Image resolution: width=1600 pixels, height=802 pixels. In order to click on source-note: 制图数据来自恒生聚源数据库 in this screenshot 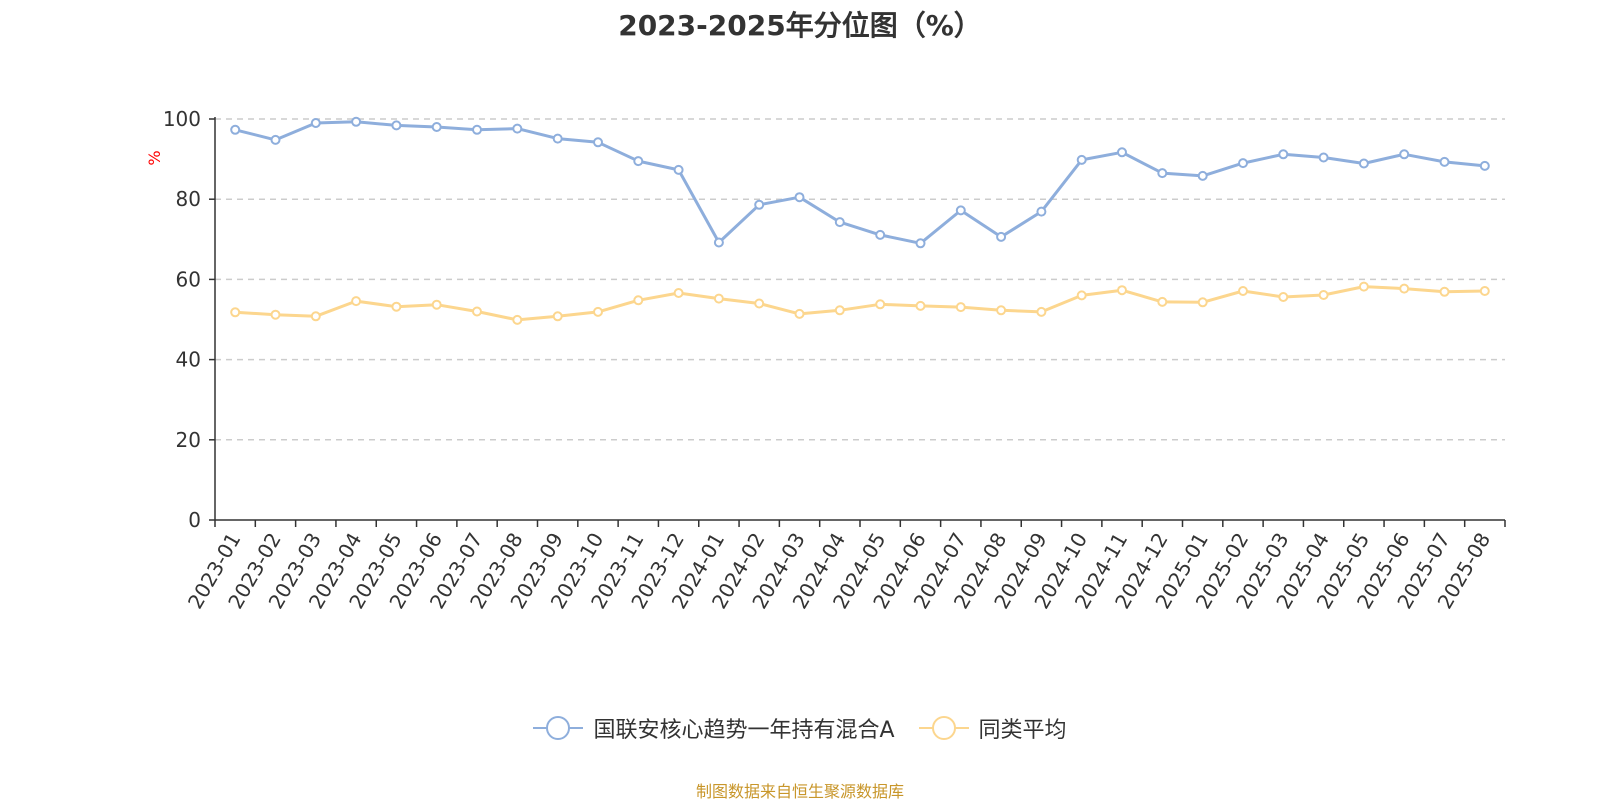, I will do `click(799, 791)`.